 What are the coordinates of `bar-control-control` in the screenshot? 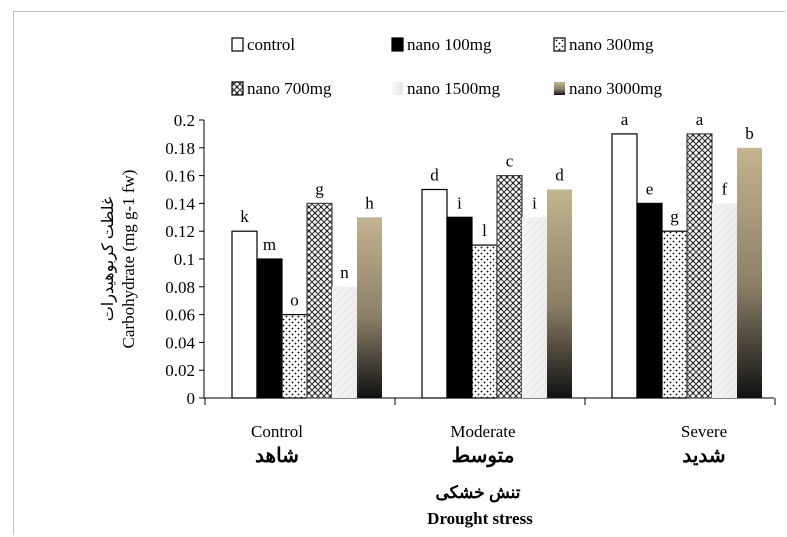 It's located at (244, 314).